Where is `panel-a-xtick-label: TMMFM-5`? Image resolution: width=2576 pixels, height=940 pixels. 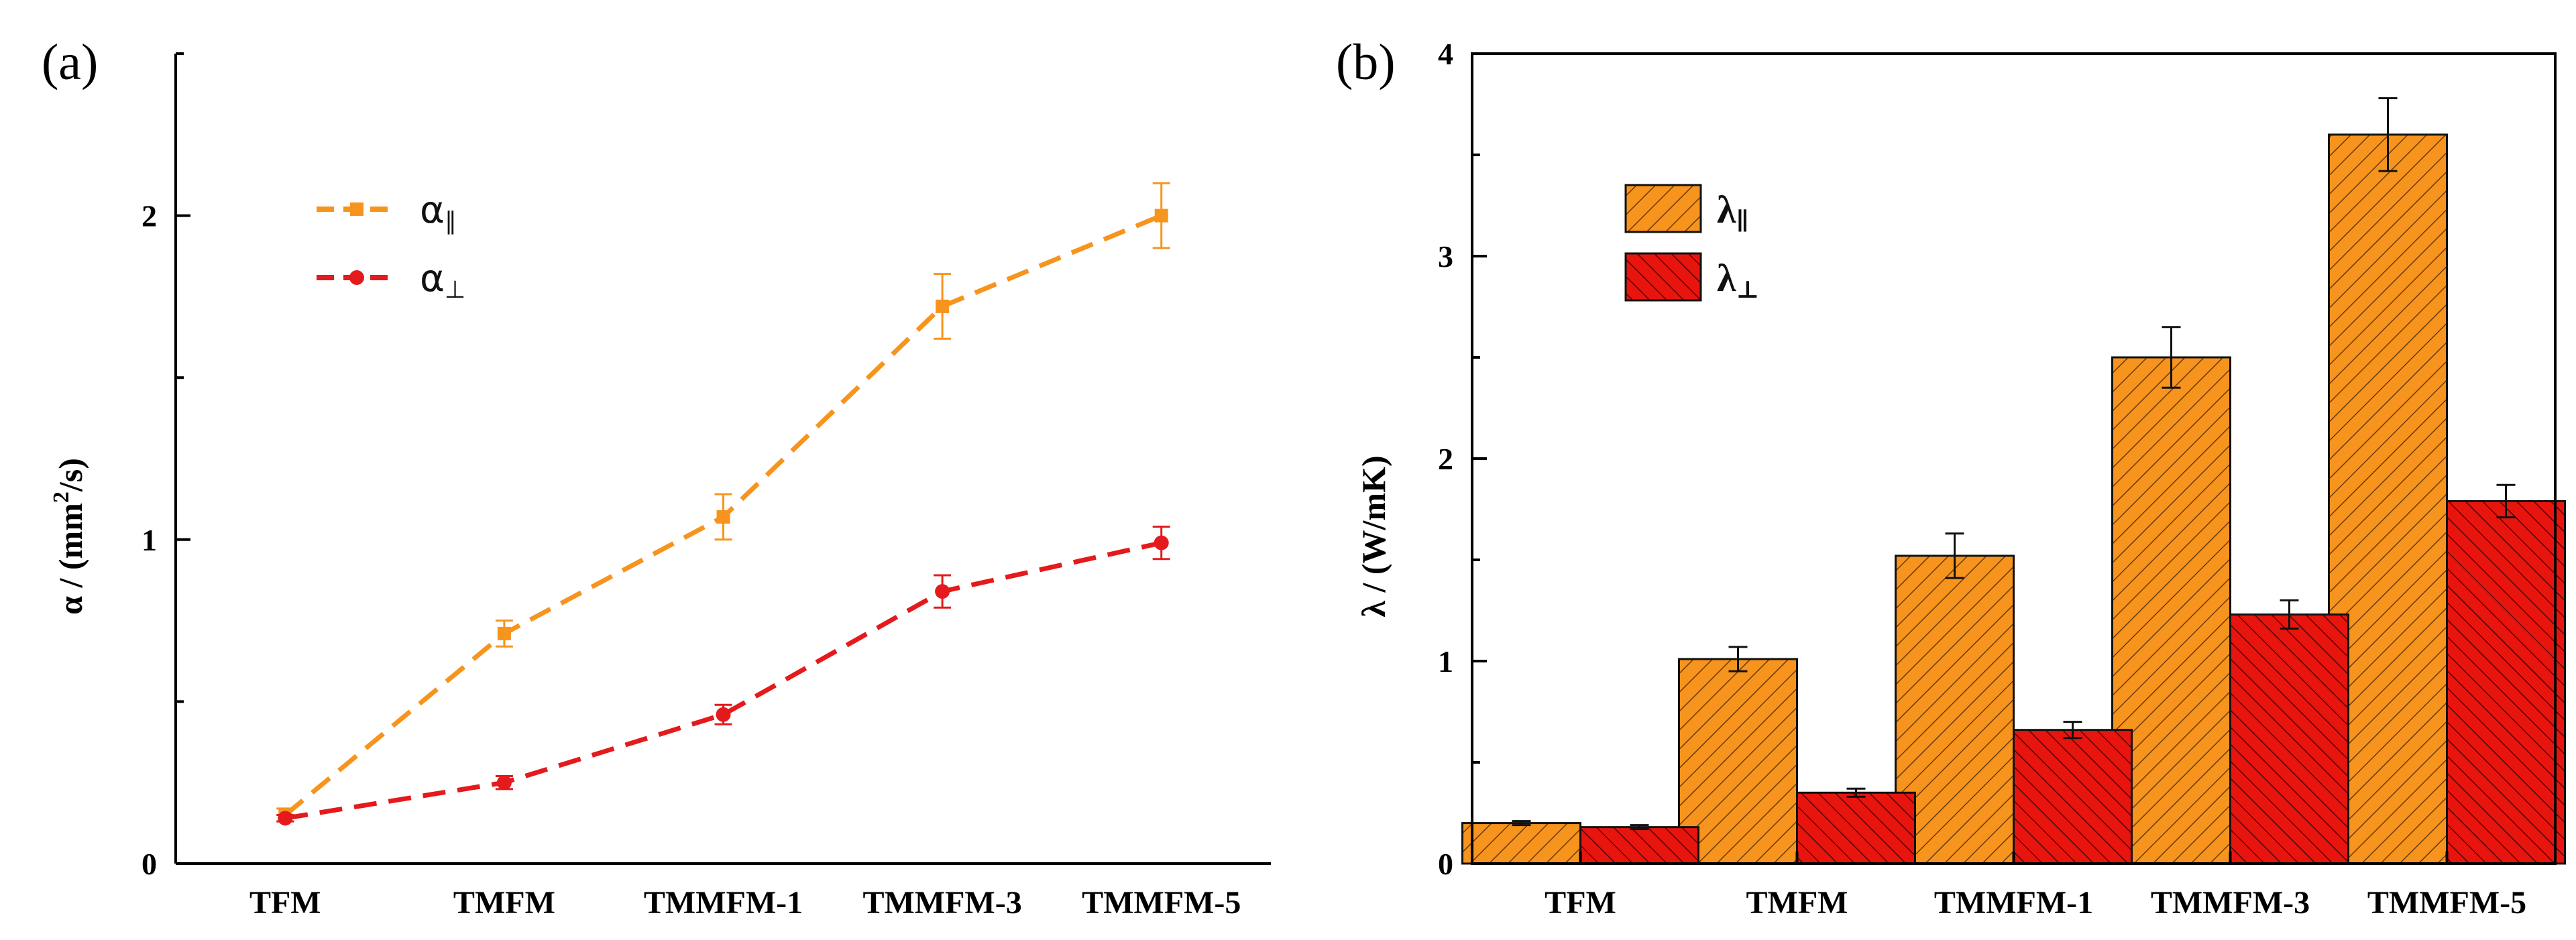 panel-a-xtick-label: TMMFM-5 is located at coordinates (1161, 903).